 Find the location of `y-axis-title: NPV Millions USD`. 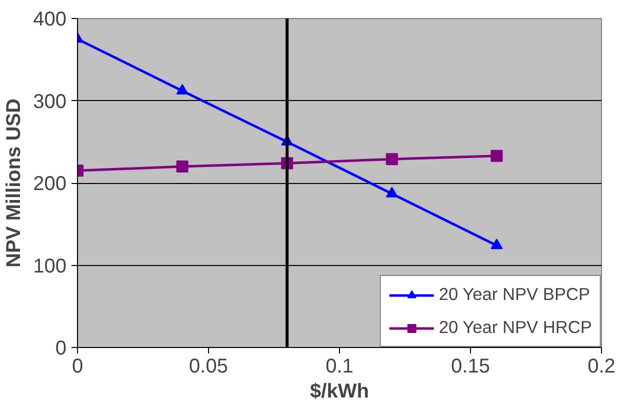

y-axis-title: NPV Millions USD is located at coordinates (14, 183).